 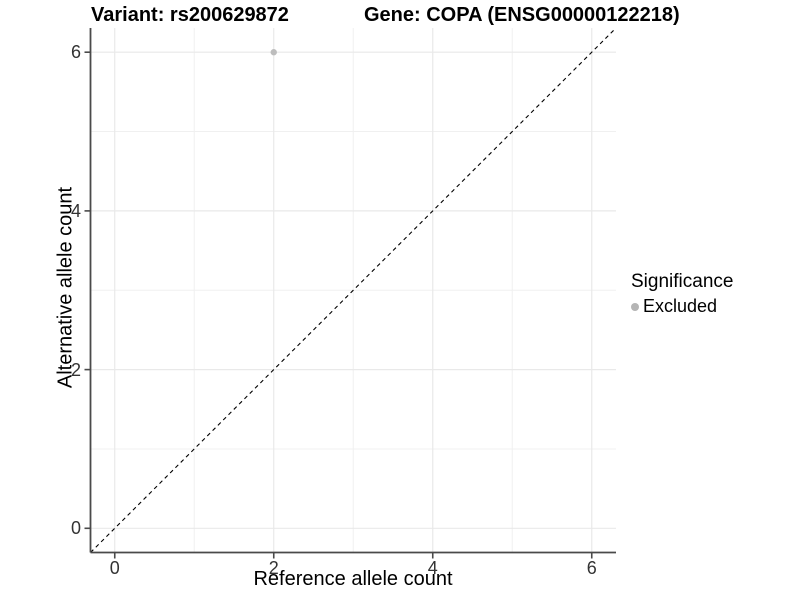 I want to click on legend: Significance Excluded, so click(x=682, y=294).